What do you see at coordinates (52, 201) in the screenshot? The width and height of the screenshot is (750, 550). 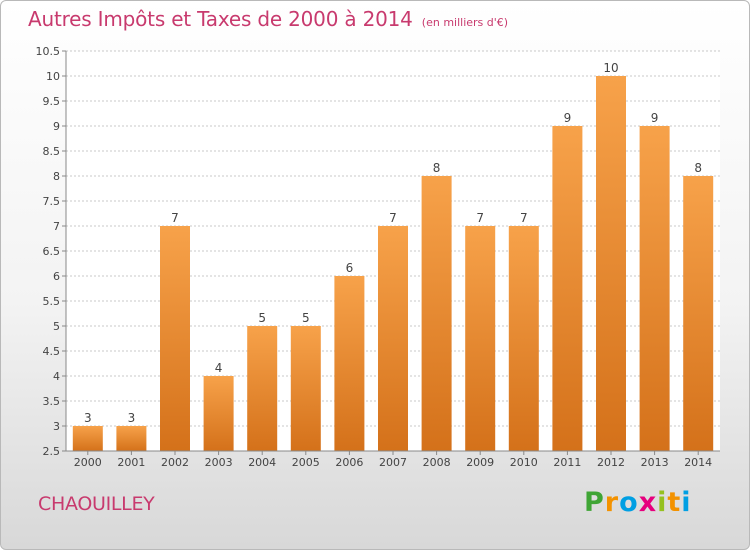 I see `y-tick-label: 7.5` at bounding box center [52, 201].